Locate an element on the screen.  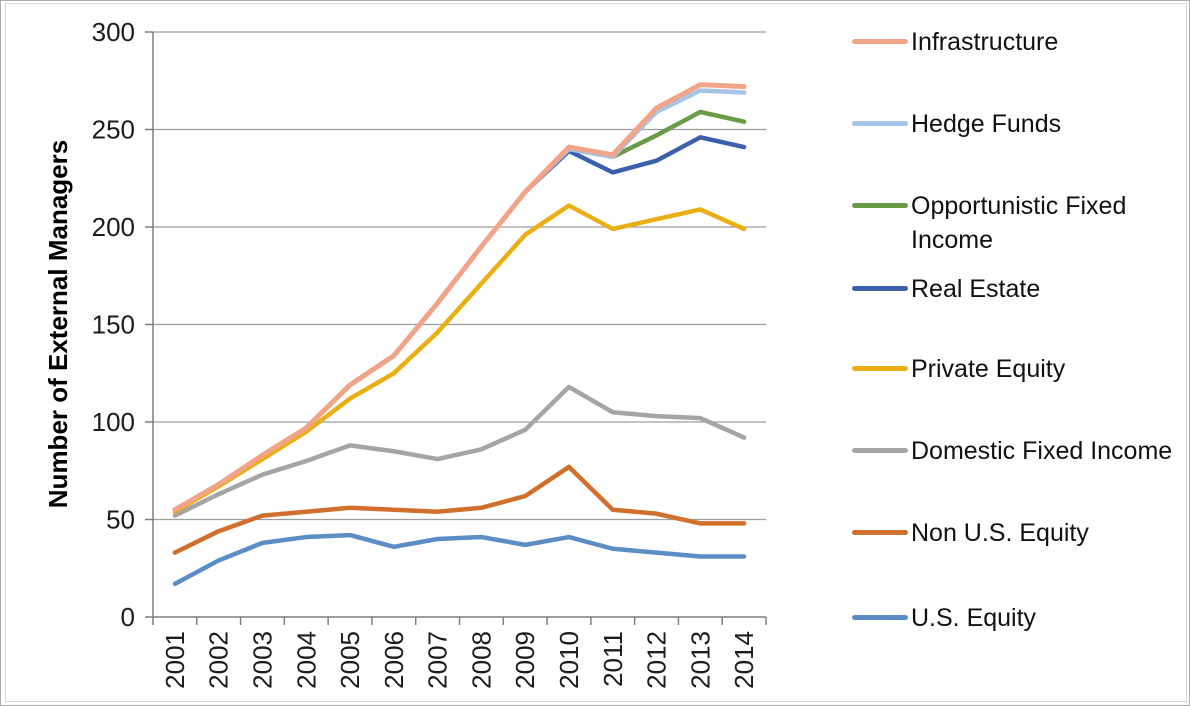
legend-item-opportunistic-fixed-income: Opportunistic Fixed Income is located at coordinates (1020, 223).